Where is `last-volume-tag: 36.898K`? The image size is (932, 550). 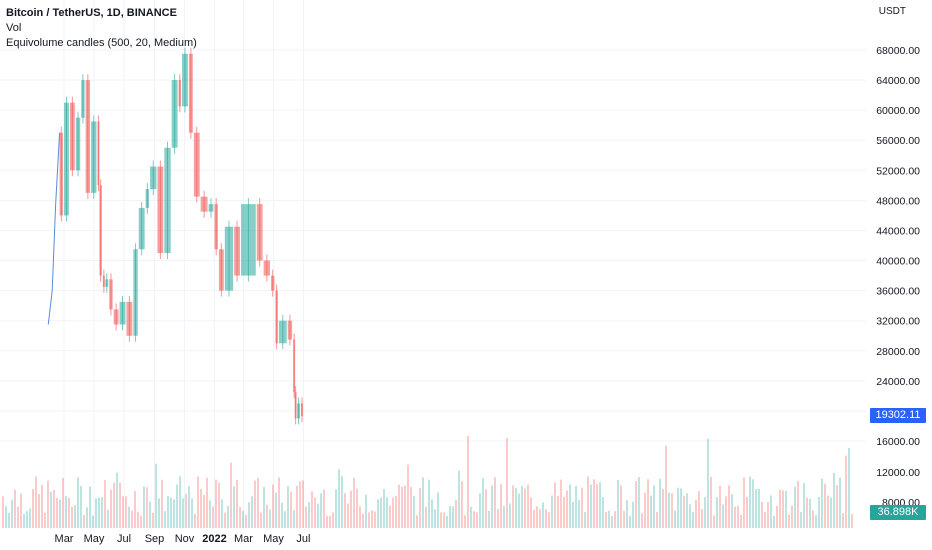 last-volume-tag: 36.898K is located at coordinates (898, 512).